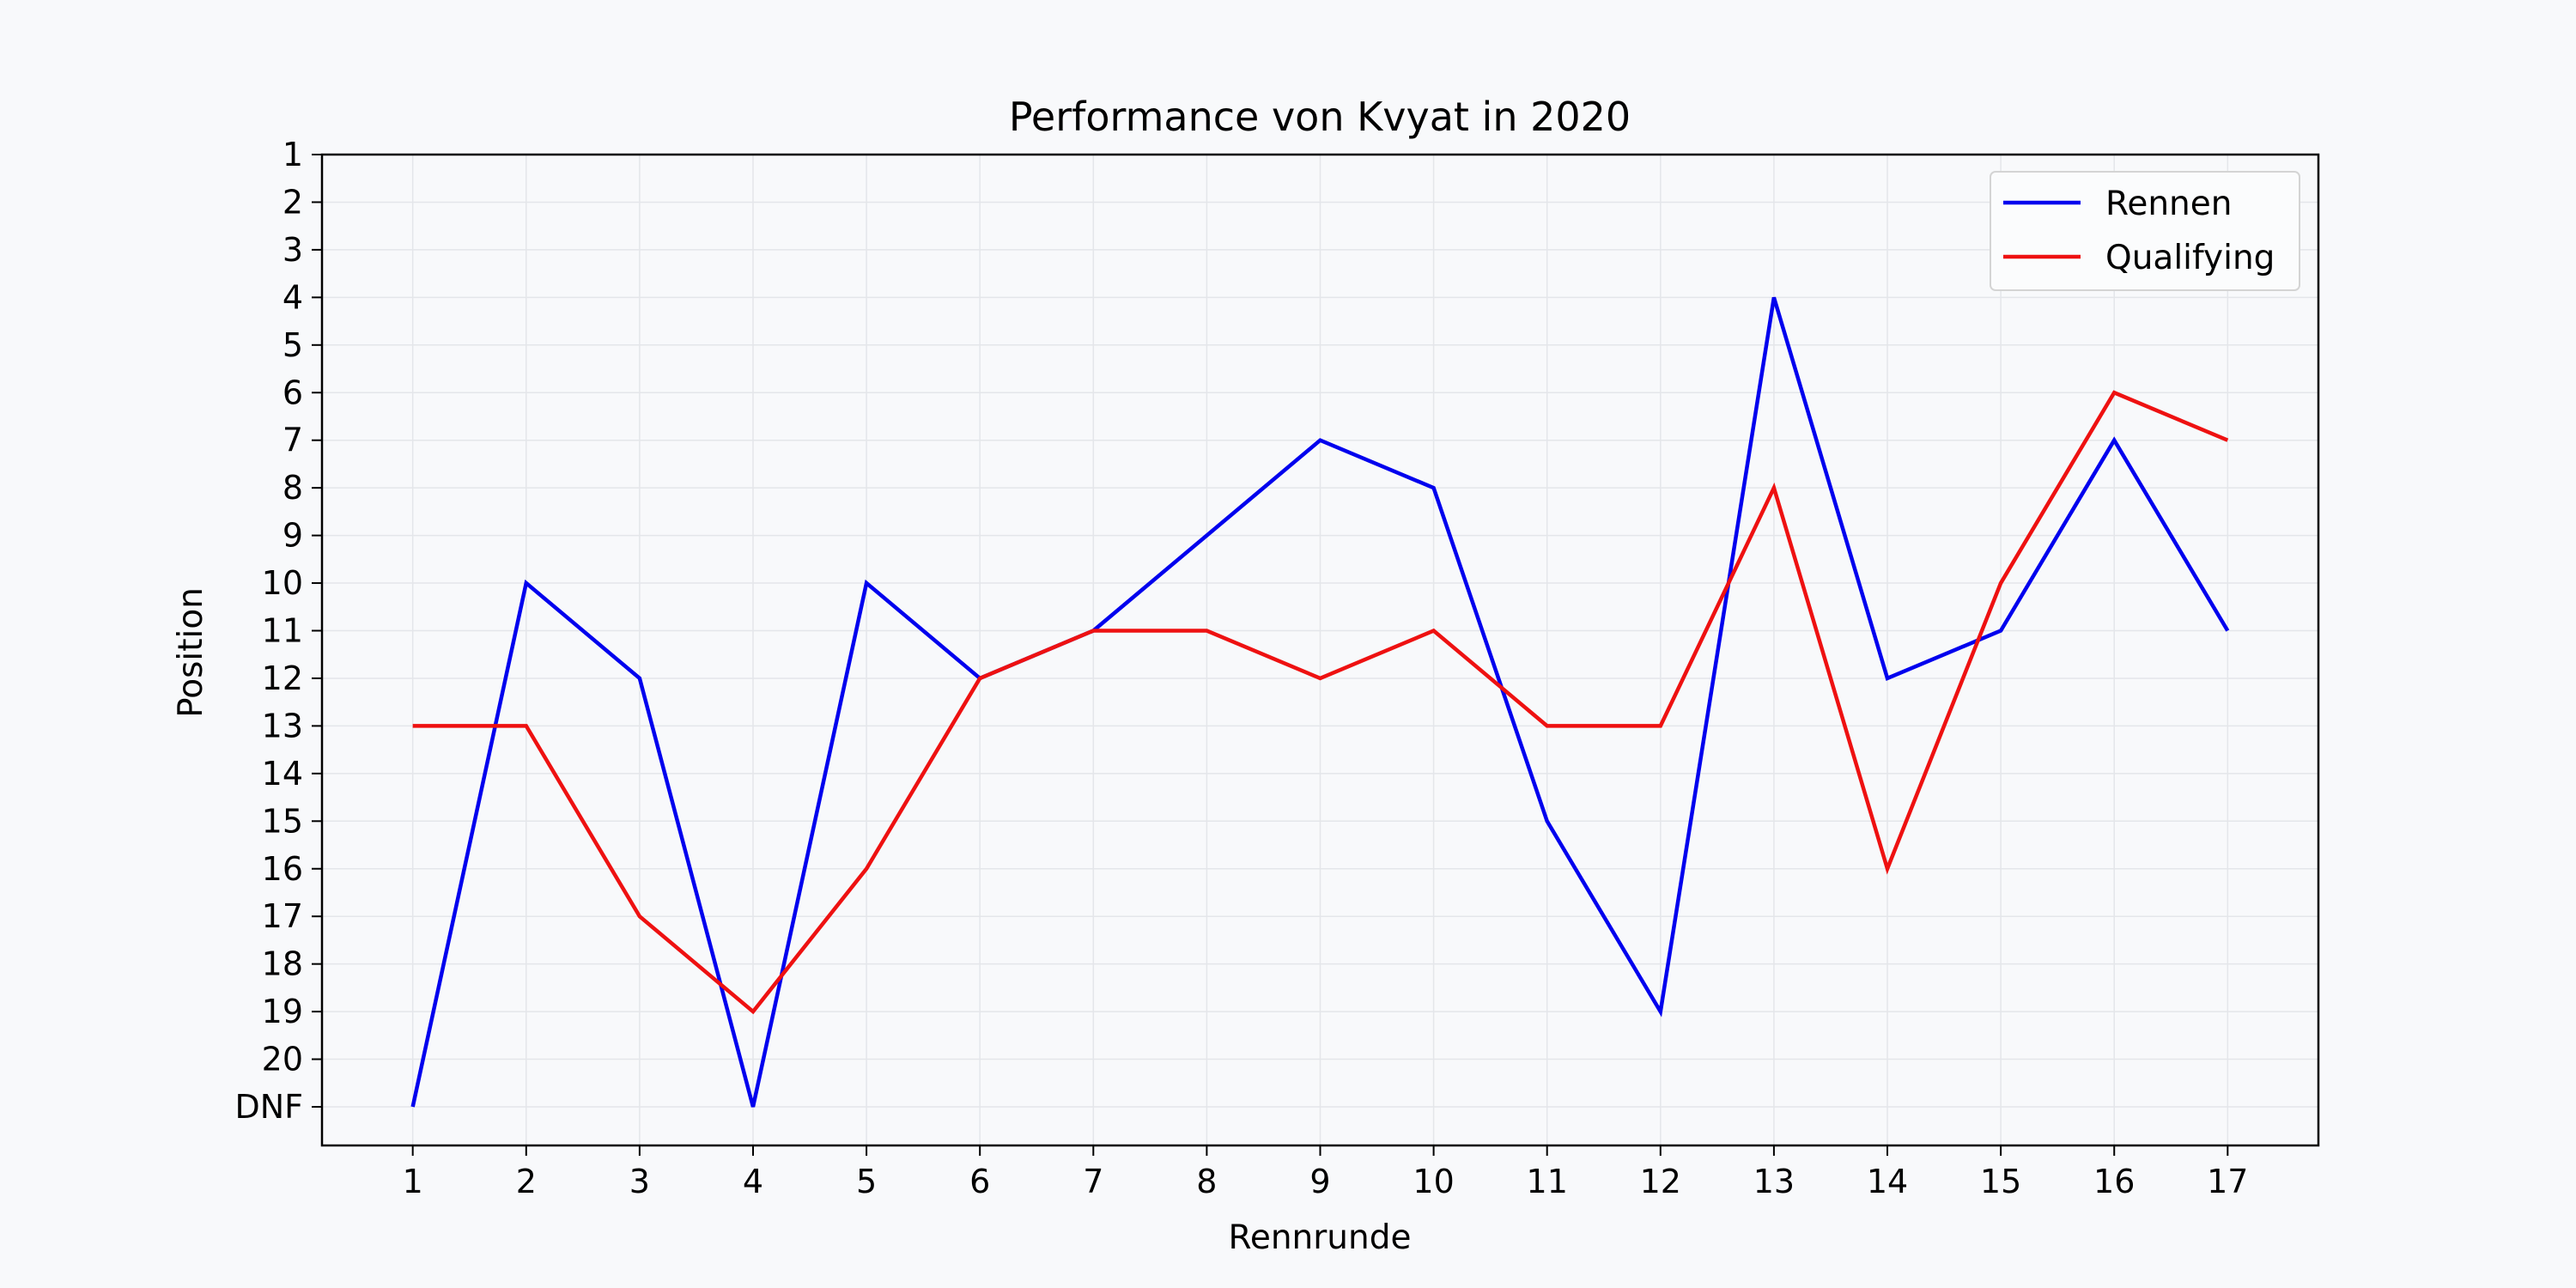 This screenshot has height=1288, width=2576. I want to click on x-axis-ticks: 1 2 3 4 5 6 7 8 9 10 11 12 13 14 15 16 17, so click(1325, 1173).